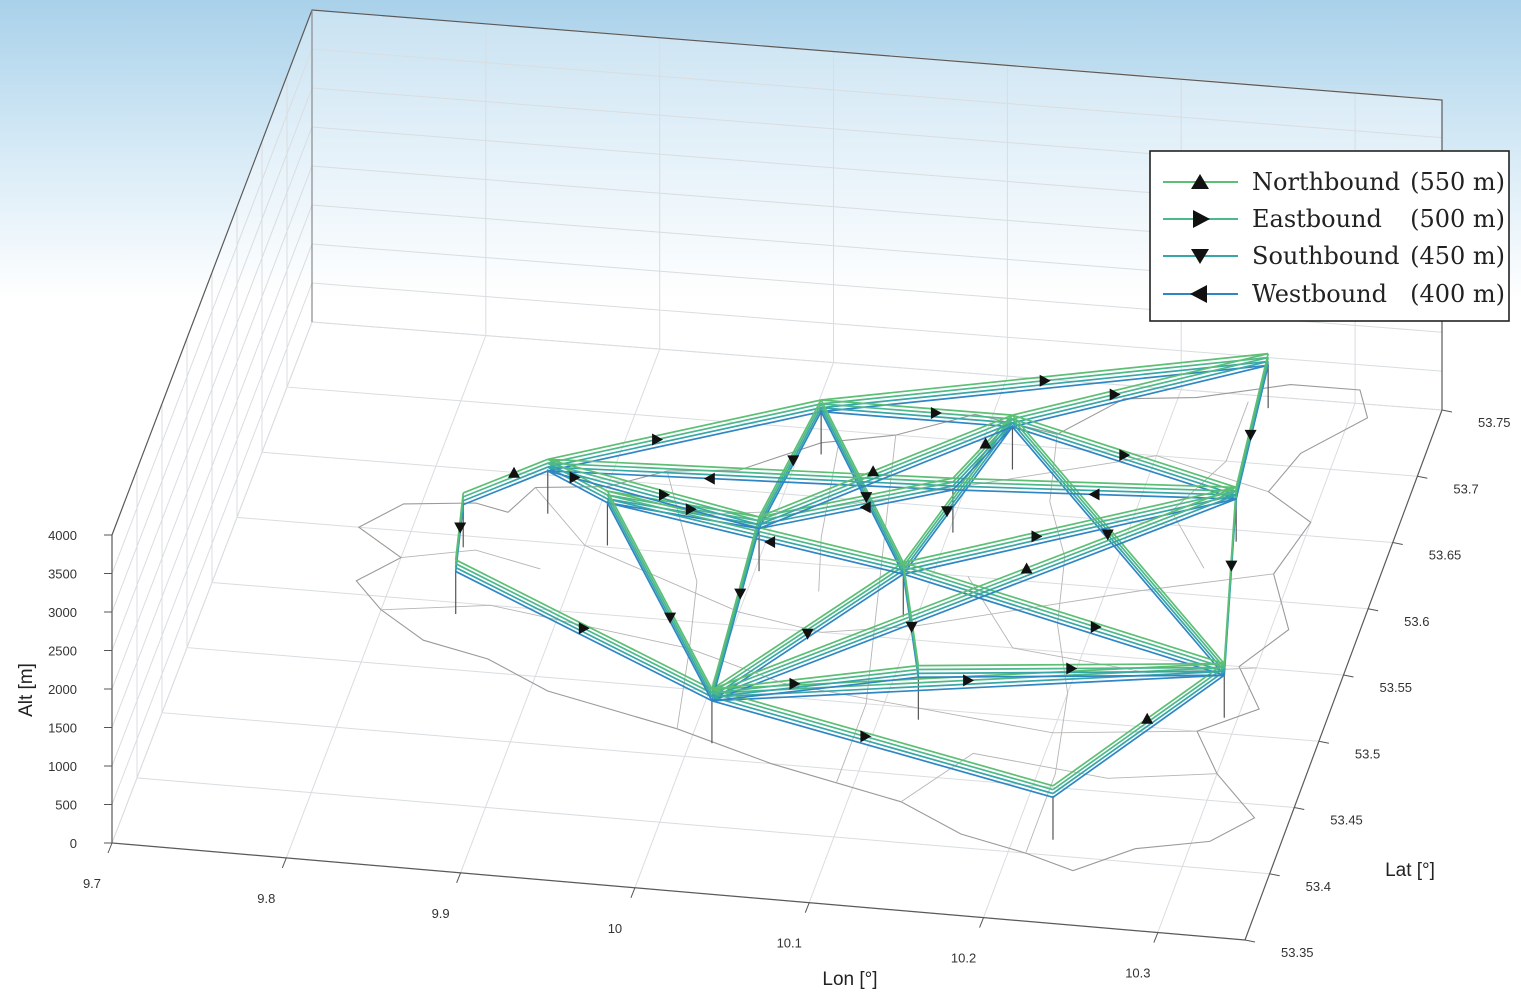  I want to click on legend-label-westbound: Westbound, so click(1319, 294).